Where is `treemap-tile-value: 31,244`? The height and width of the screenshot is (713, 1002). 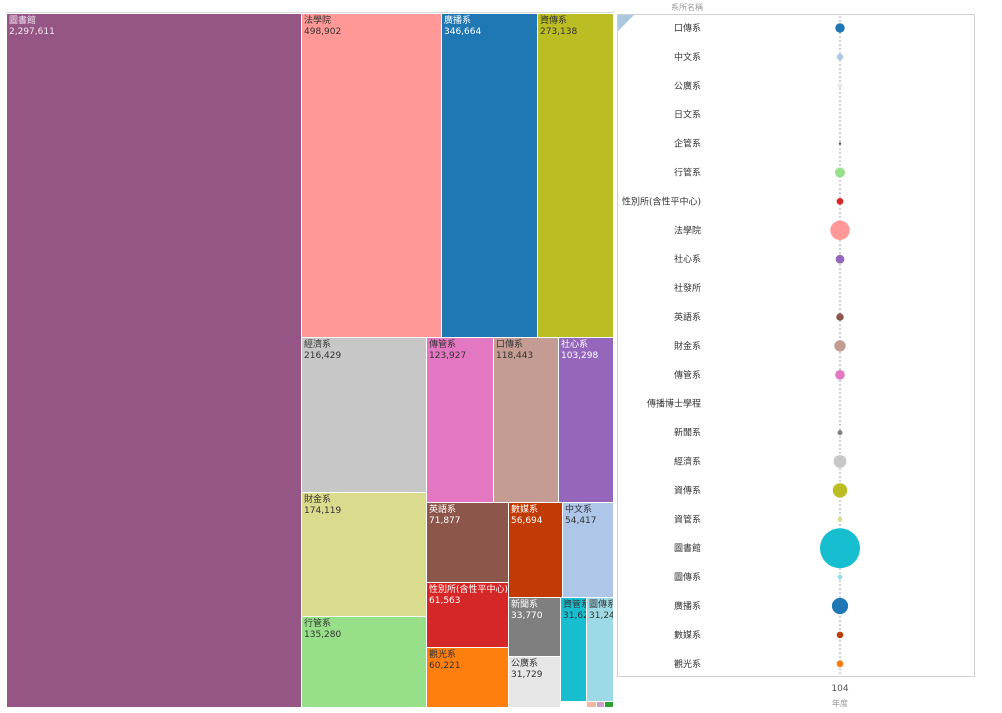 treemap-tile-value: 31,244 is located at coordinates (601, 616).